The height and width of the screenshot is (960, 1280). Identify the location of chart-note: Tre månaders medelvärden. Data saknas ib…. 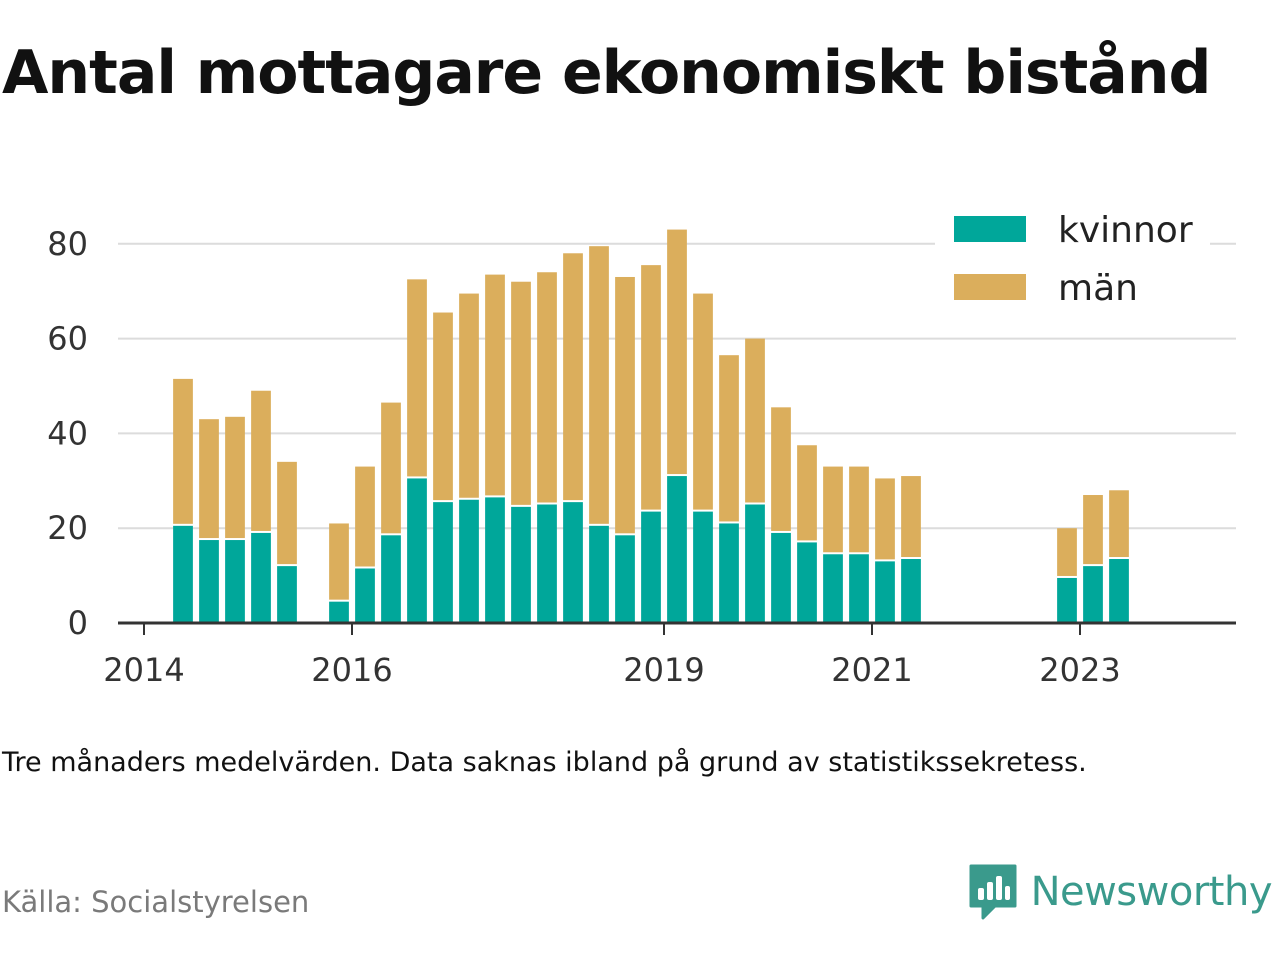
(544, 762).